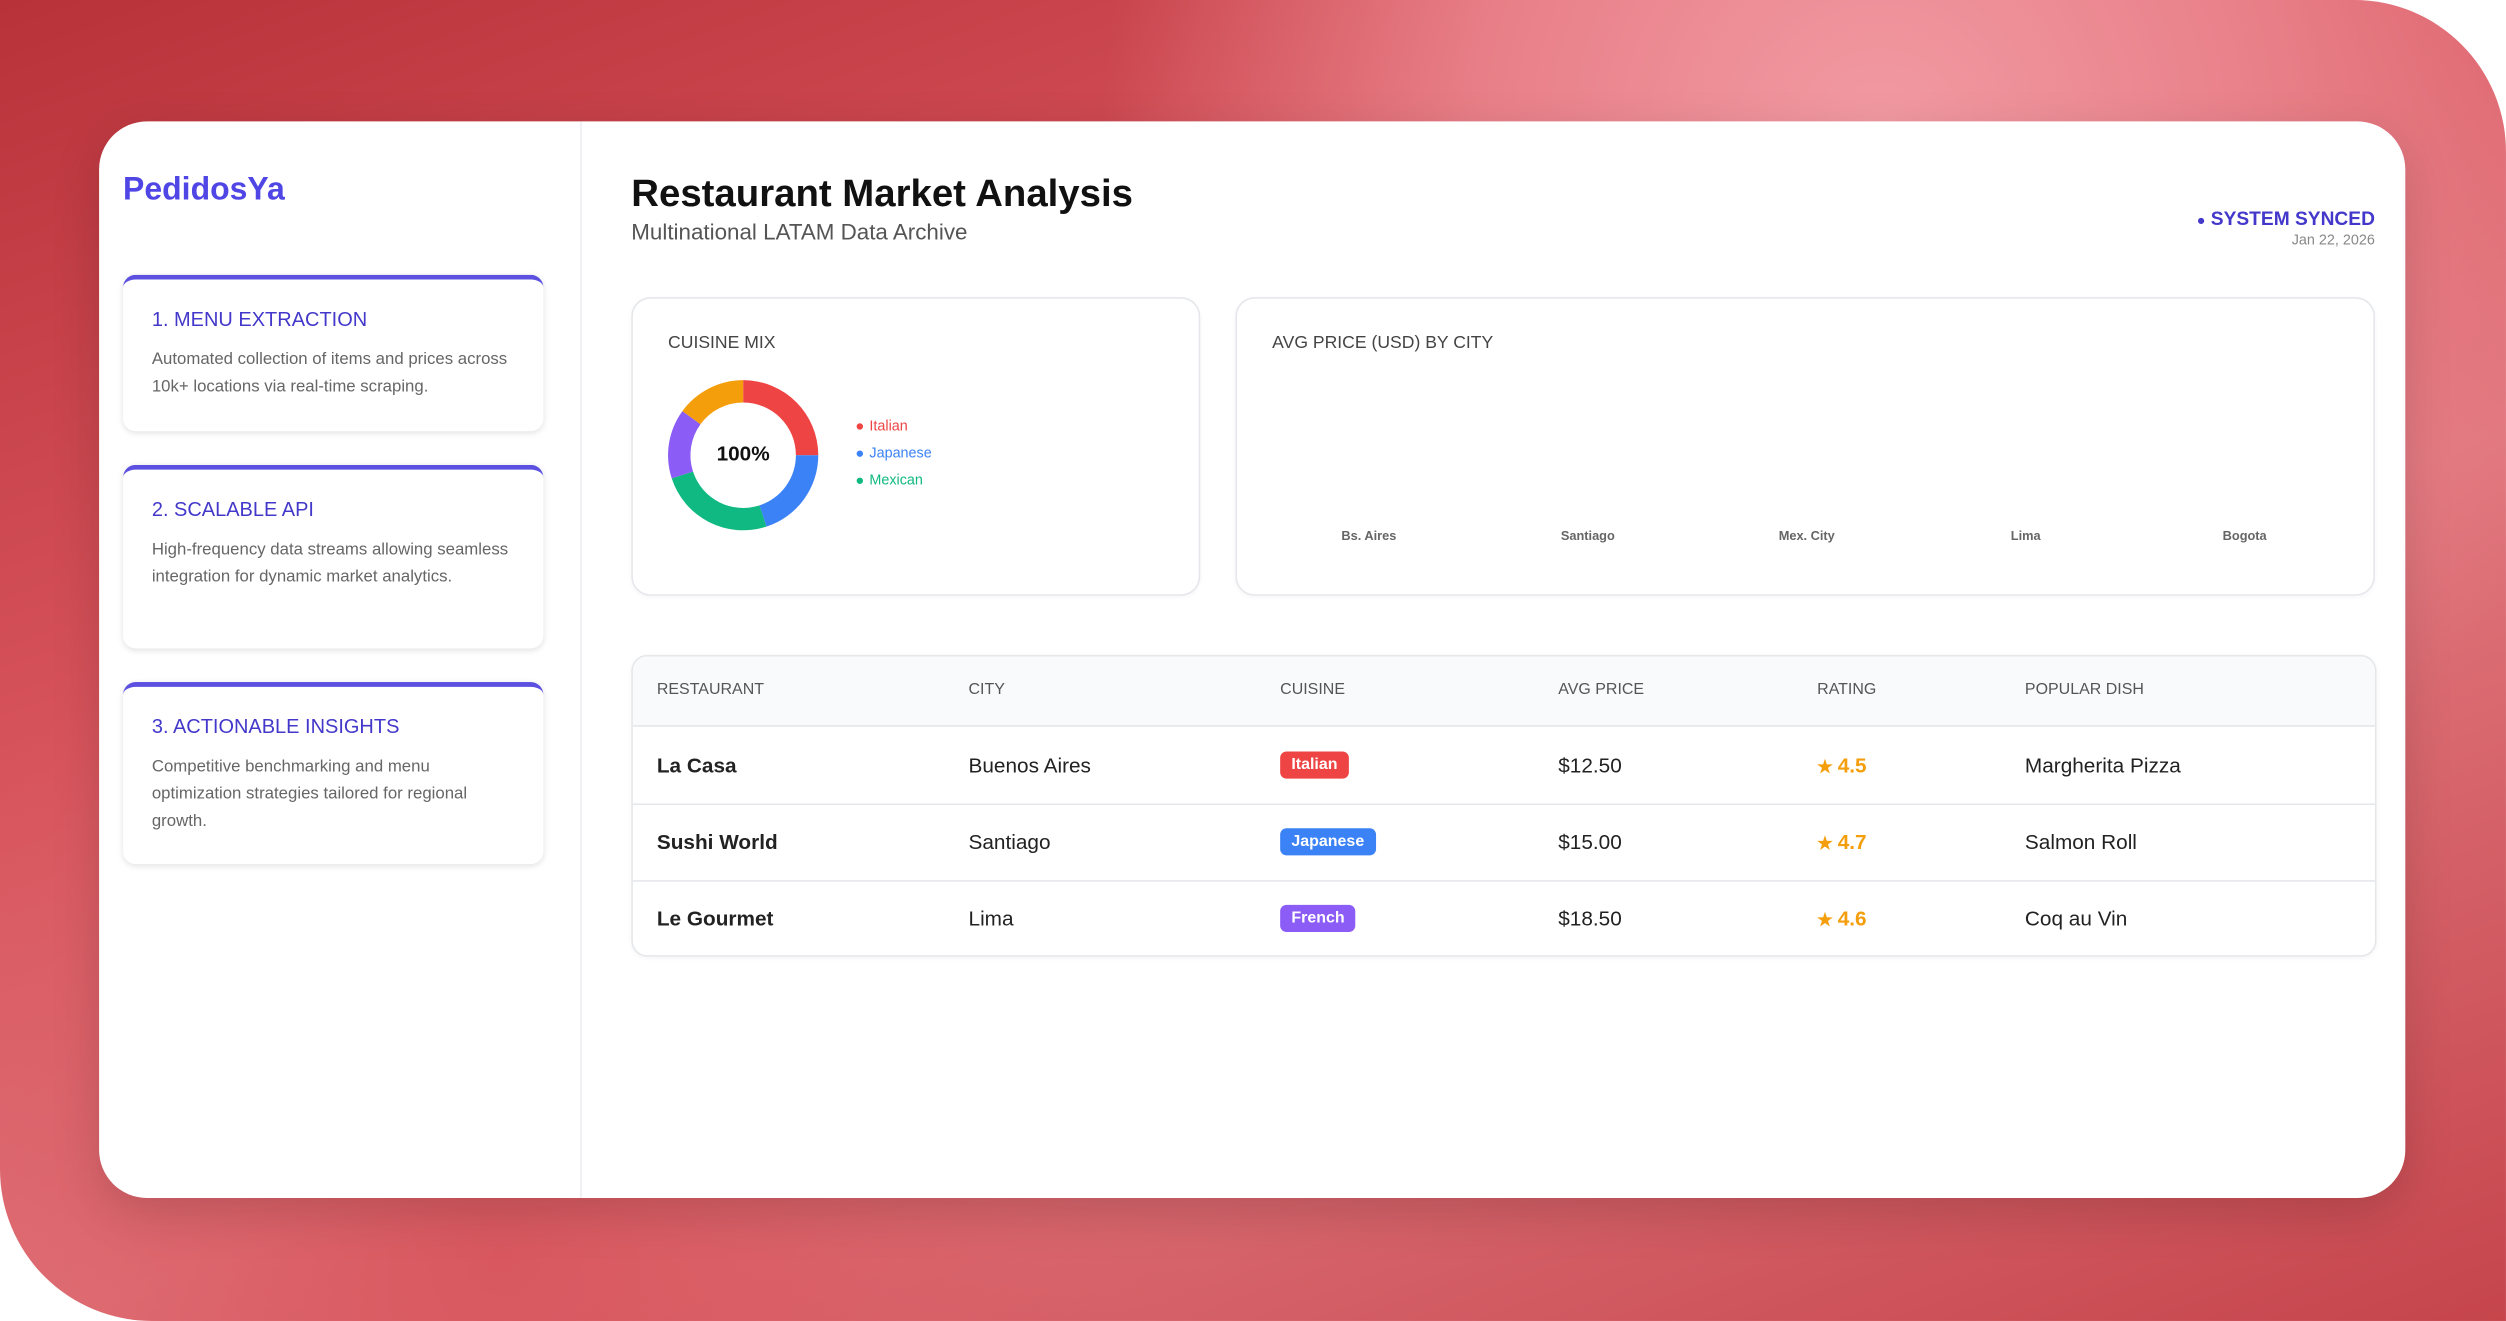 Image resolution: width=2506 pixels, height=1321 pixels. Describe the element at coordinates (799, 231) in the screenshot. I see `page-subtitle: Multinational LATAM Data Archive` at that location.